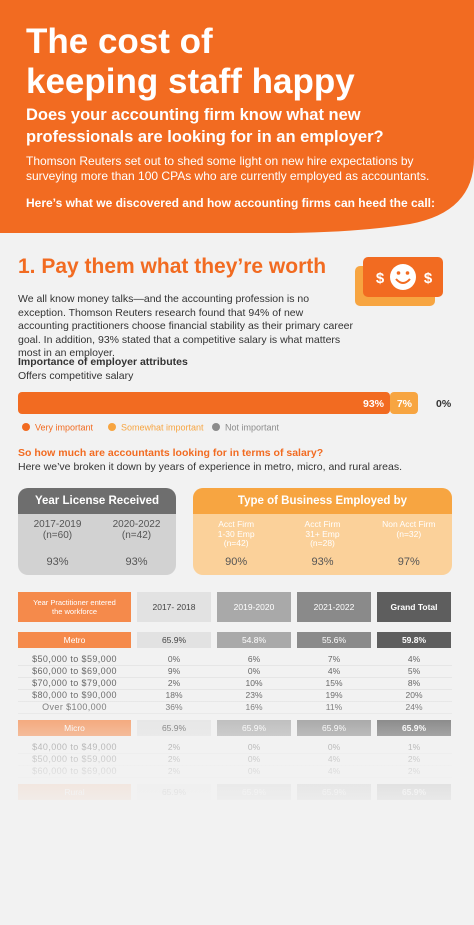 The width and height of the screenshot is (474, 925). I want to click on group-value: 54.8%, so click(254, 640).